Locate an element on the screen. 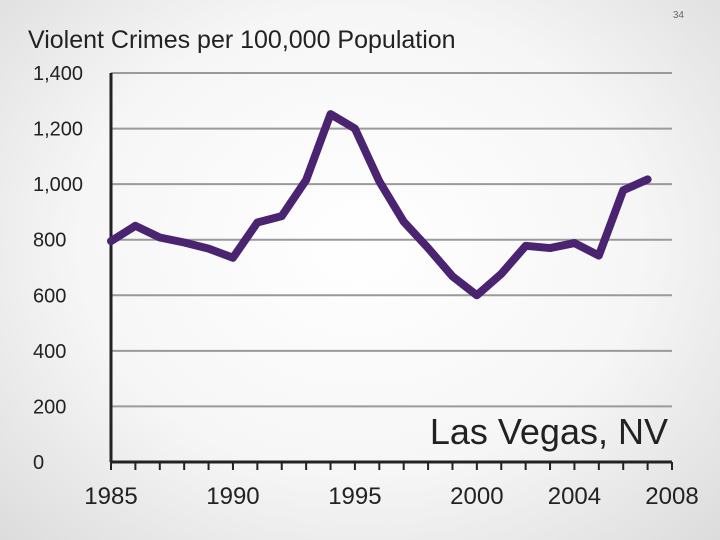 This screenshot has width=720, height=540. x-tick-label: 2008 is located at coordinates (671, 496).